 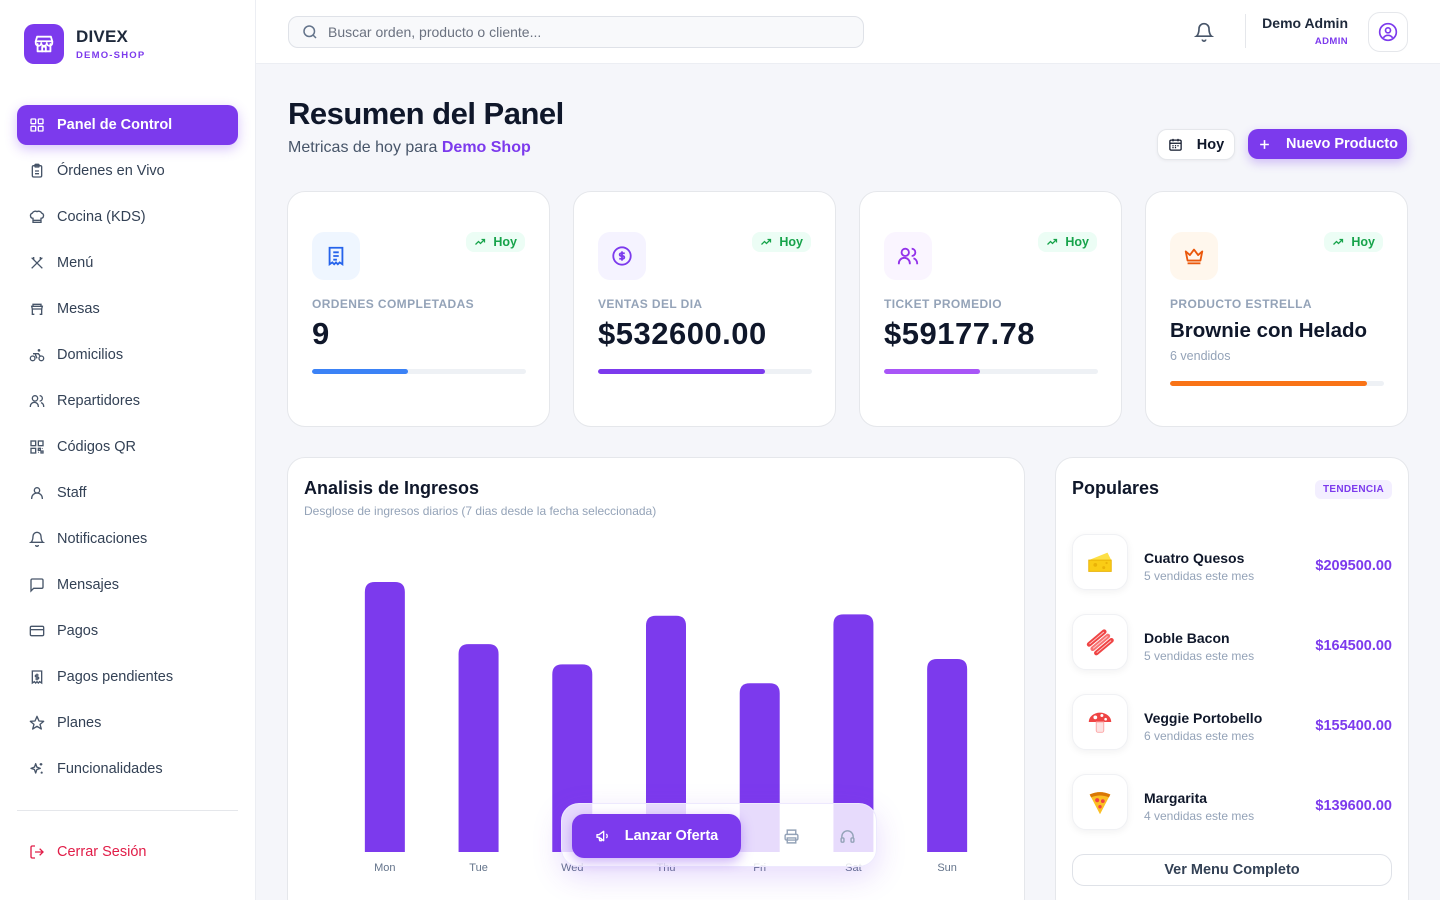 I want to click on sidebar-item-label: Repartidores, so click(x=99, y=401).